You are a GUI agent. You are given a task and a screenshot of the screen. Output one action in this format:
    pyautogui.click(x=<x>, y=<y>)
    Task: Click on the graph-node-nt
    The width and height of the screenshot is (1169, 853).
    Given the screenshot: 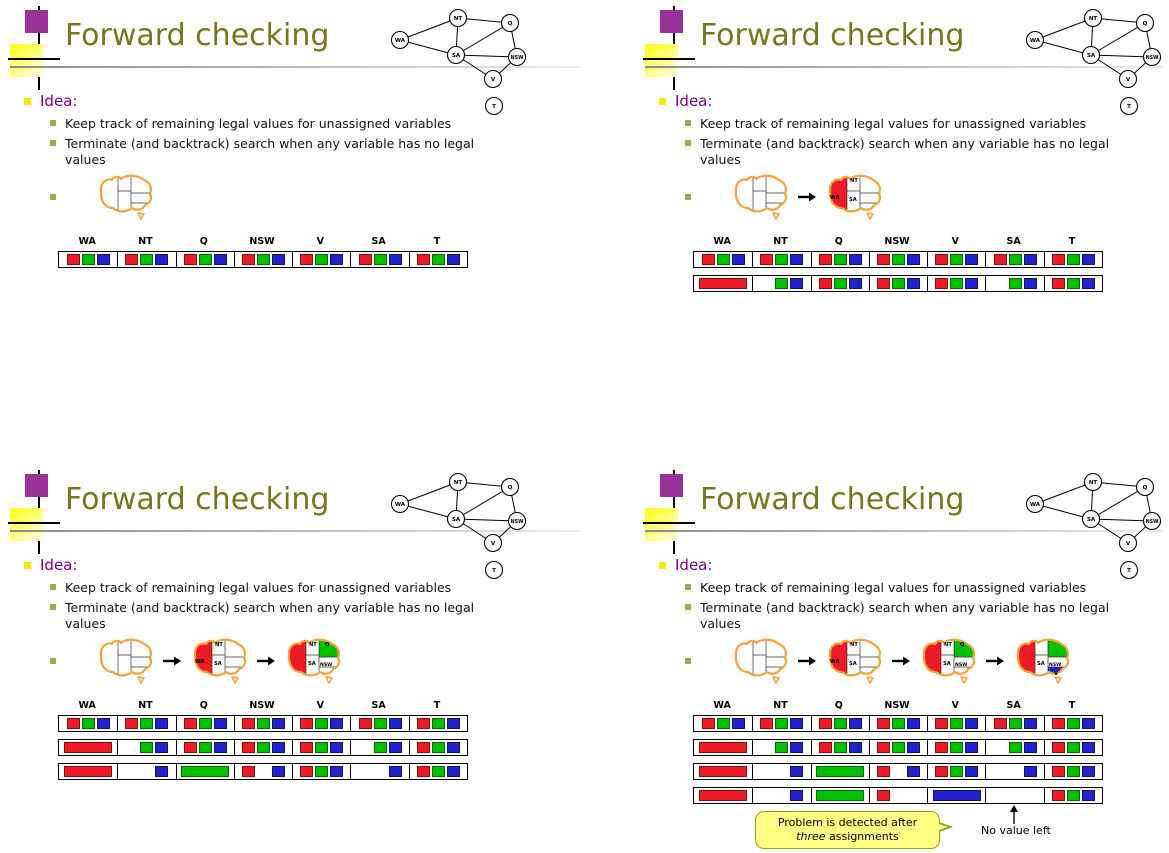 What is the action you would take?
    pyautogui.click(x=458, y=18)
    